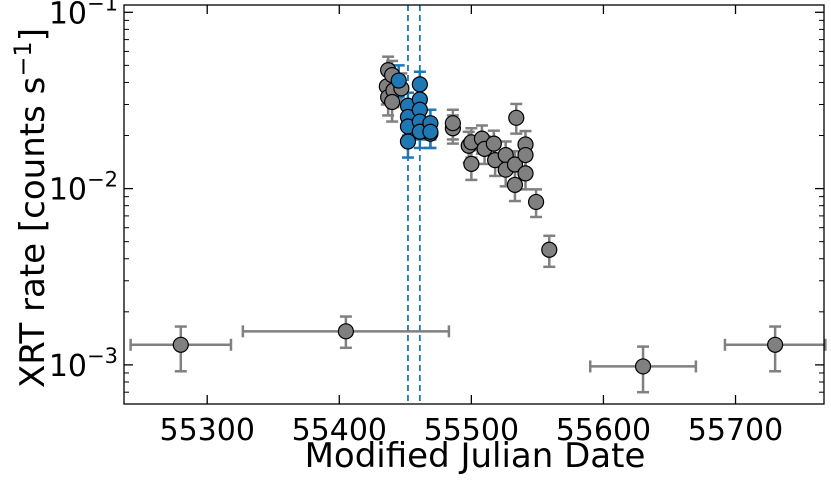  I want to click on y-tick-label-exponent: −3, so click(102, 356).